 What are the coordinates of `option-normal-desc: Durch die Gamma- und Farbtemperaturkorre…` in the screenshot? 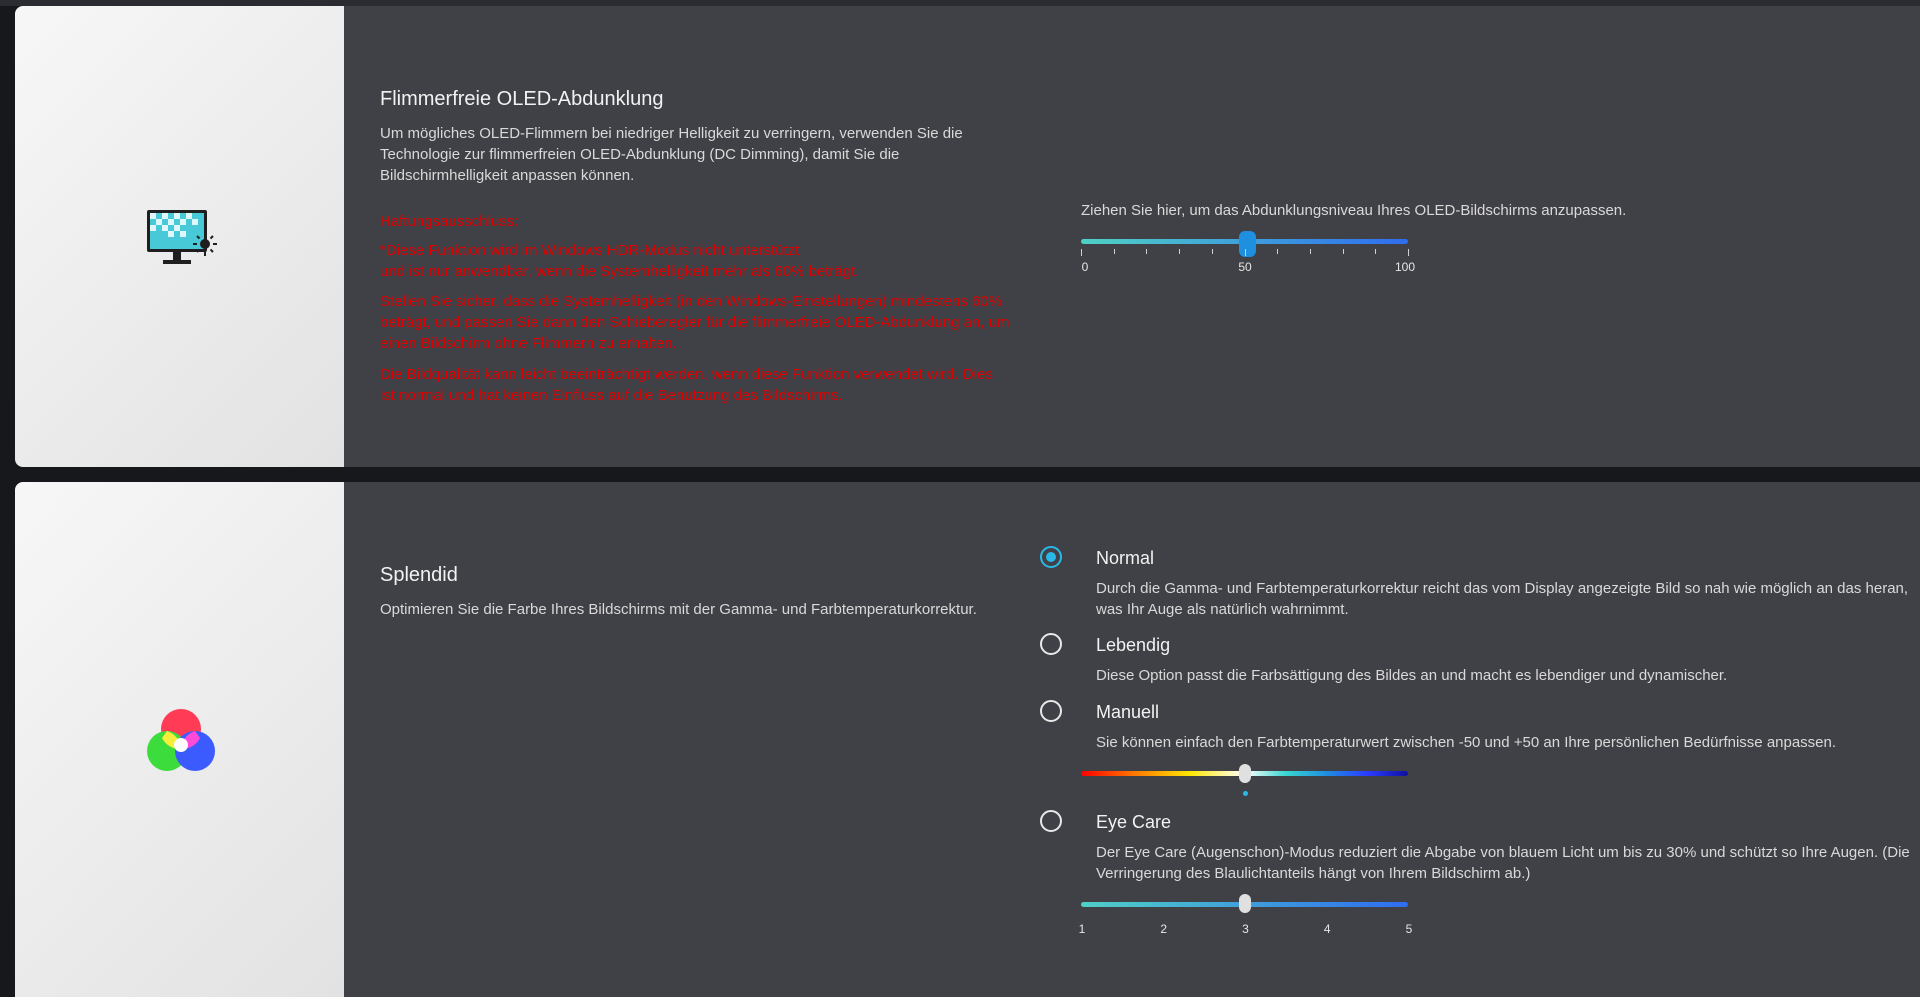 It's located at (1502, 599).